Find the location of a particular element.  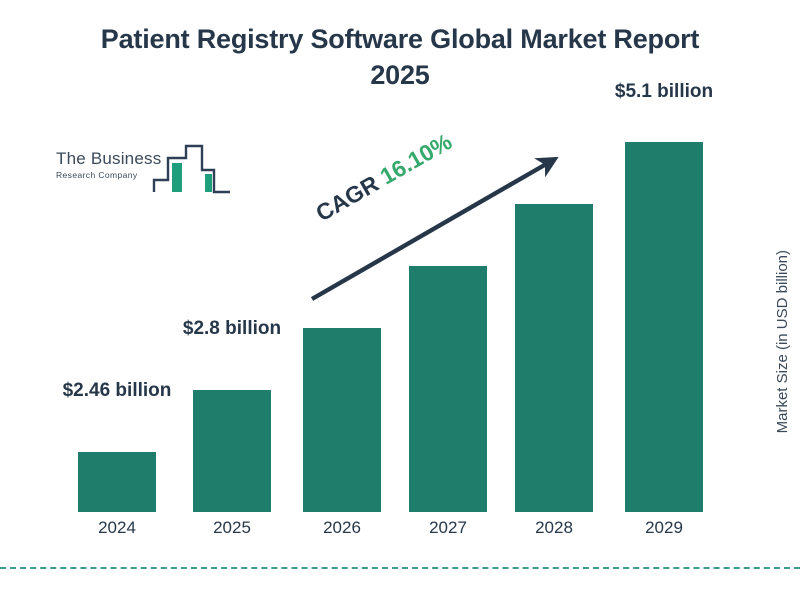

x-tick-2027: 2027 is located at coordinates (448, 527).